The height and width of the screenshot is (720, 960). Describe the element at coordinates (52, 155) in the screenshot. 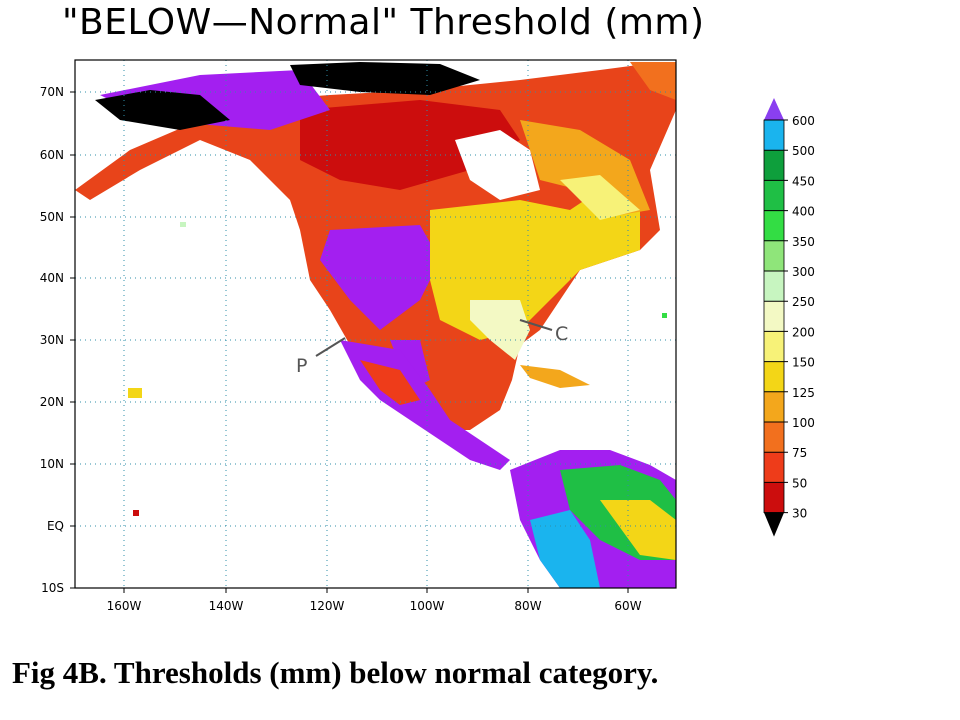

I see `lat-label: 60N` at that location.